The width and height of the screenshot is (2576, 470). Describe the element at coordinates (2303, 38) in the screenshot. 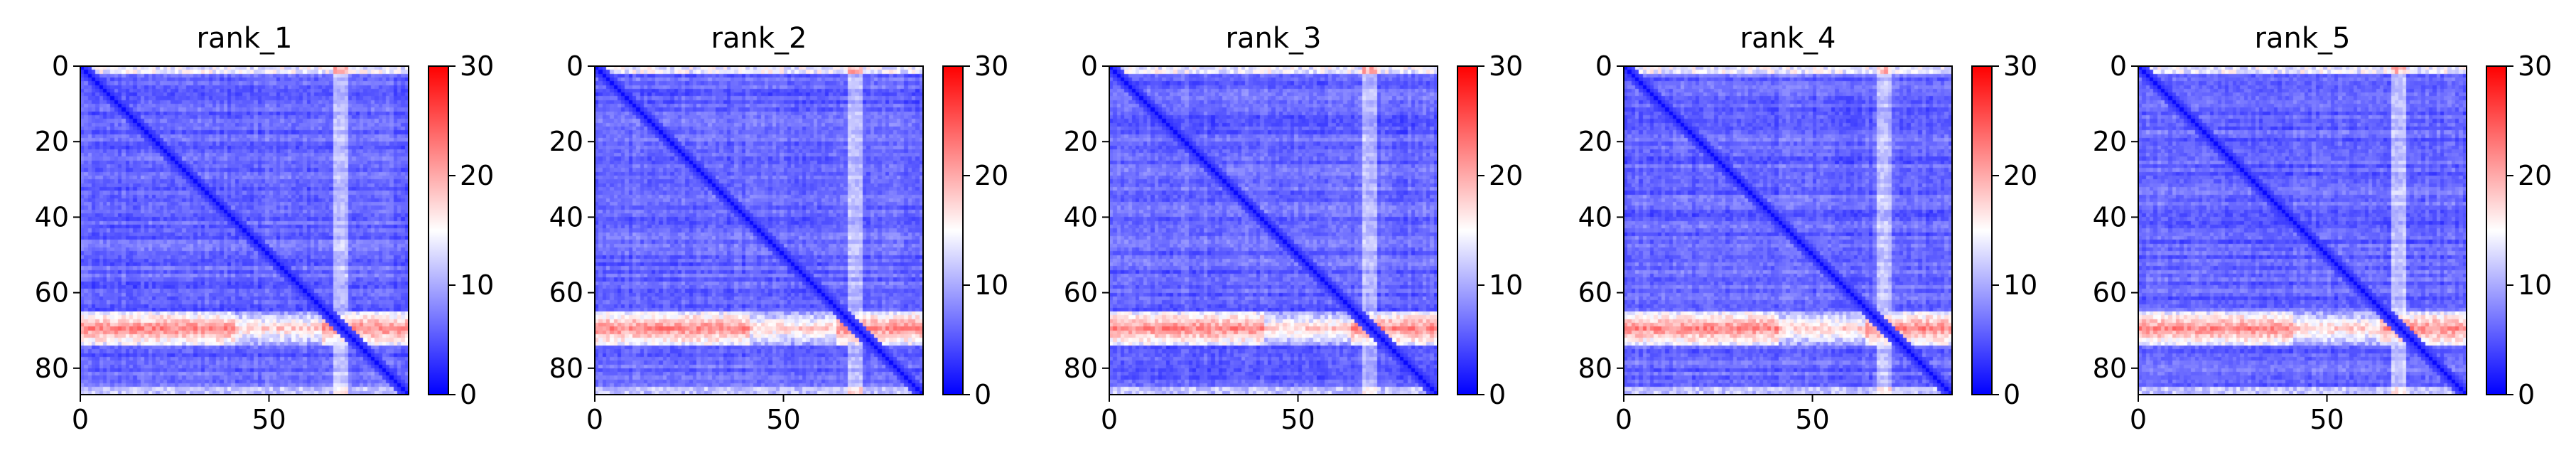

I see `chart-title: rank_5` at that location.